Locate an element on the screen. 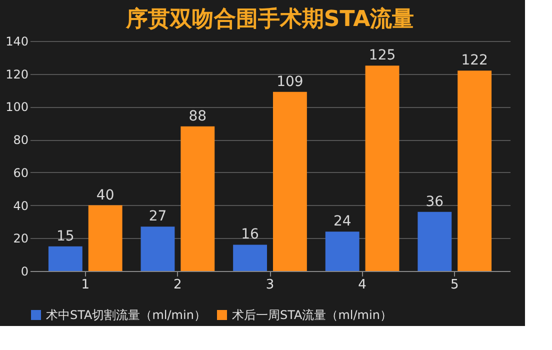 The width and height of the screenshot is (552, 350). y-tick-label: 20 is located at coordinates (20, 239).